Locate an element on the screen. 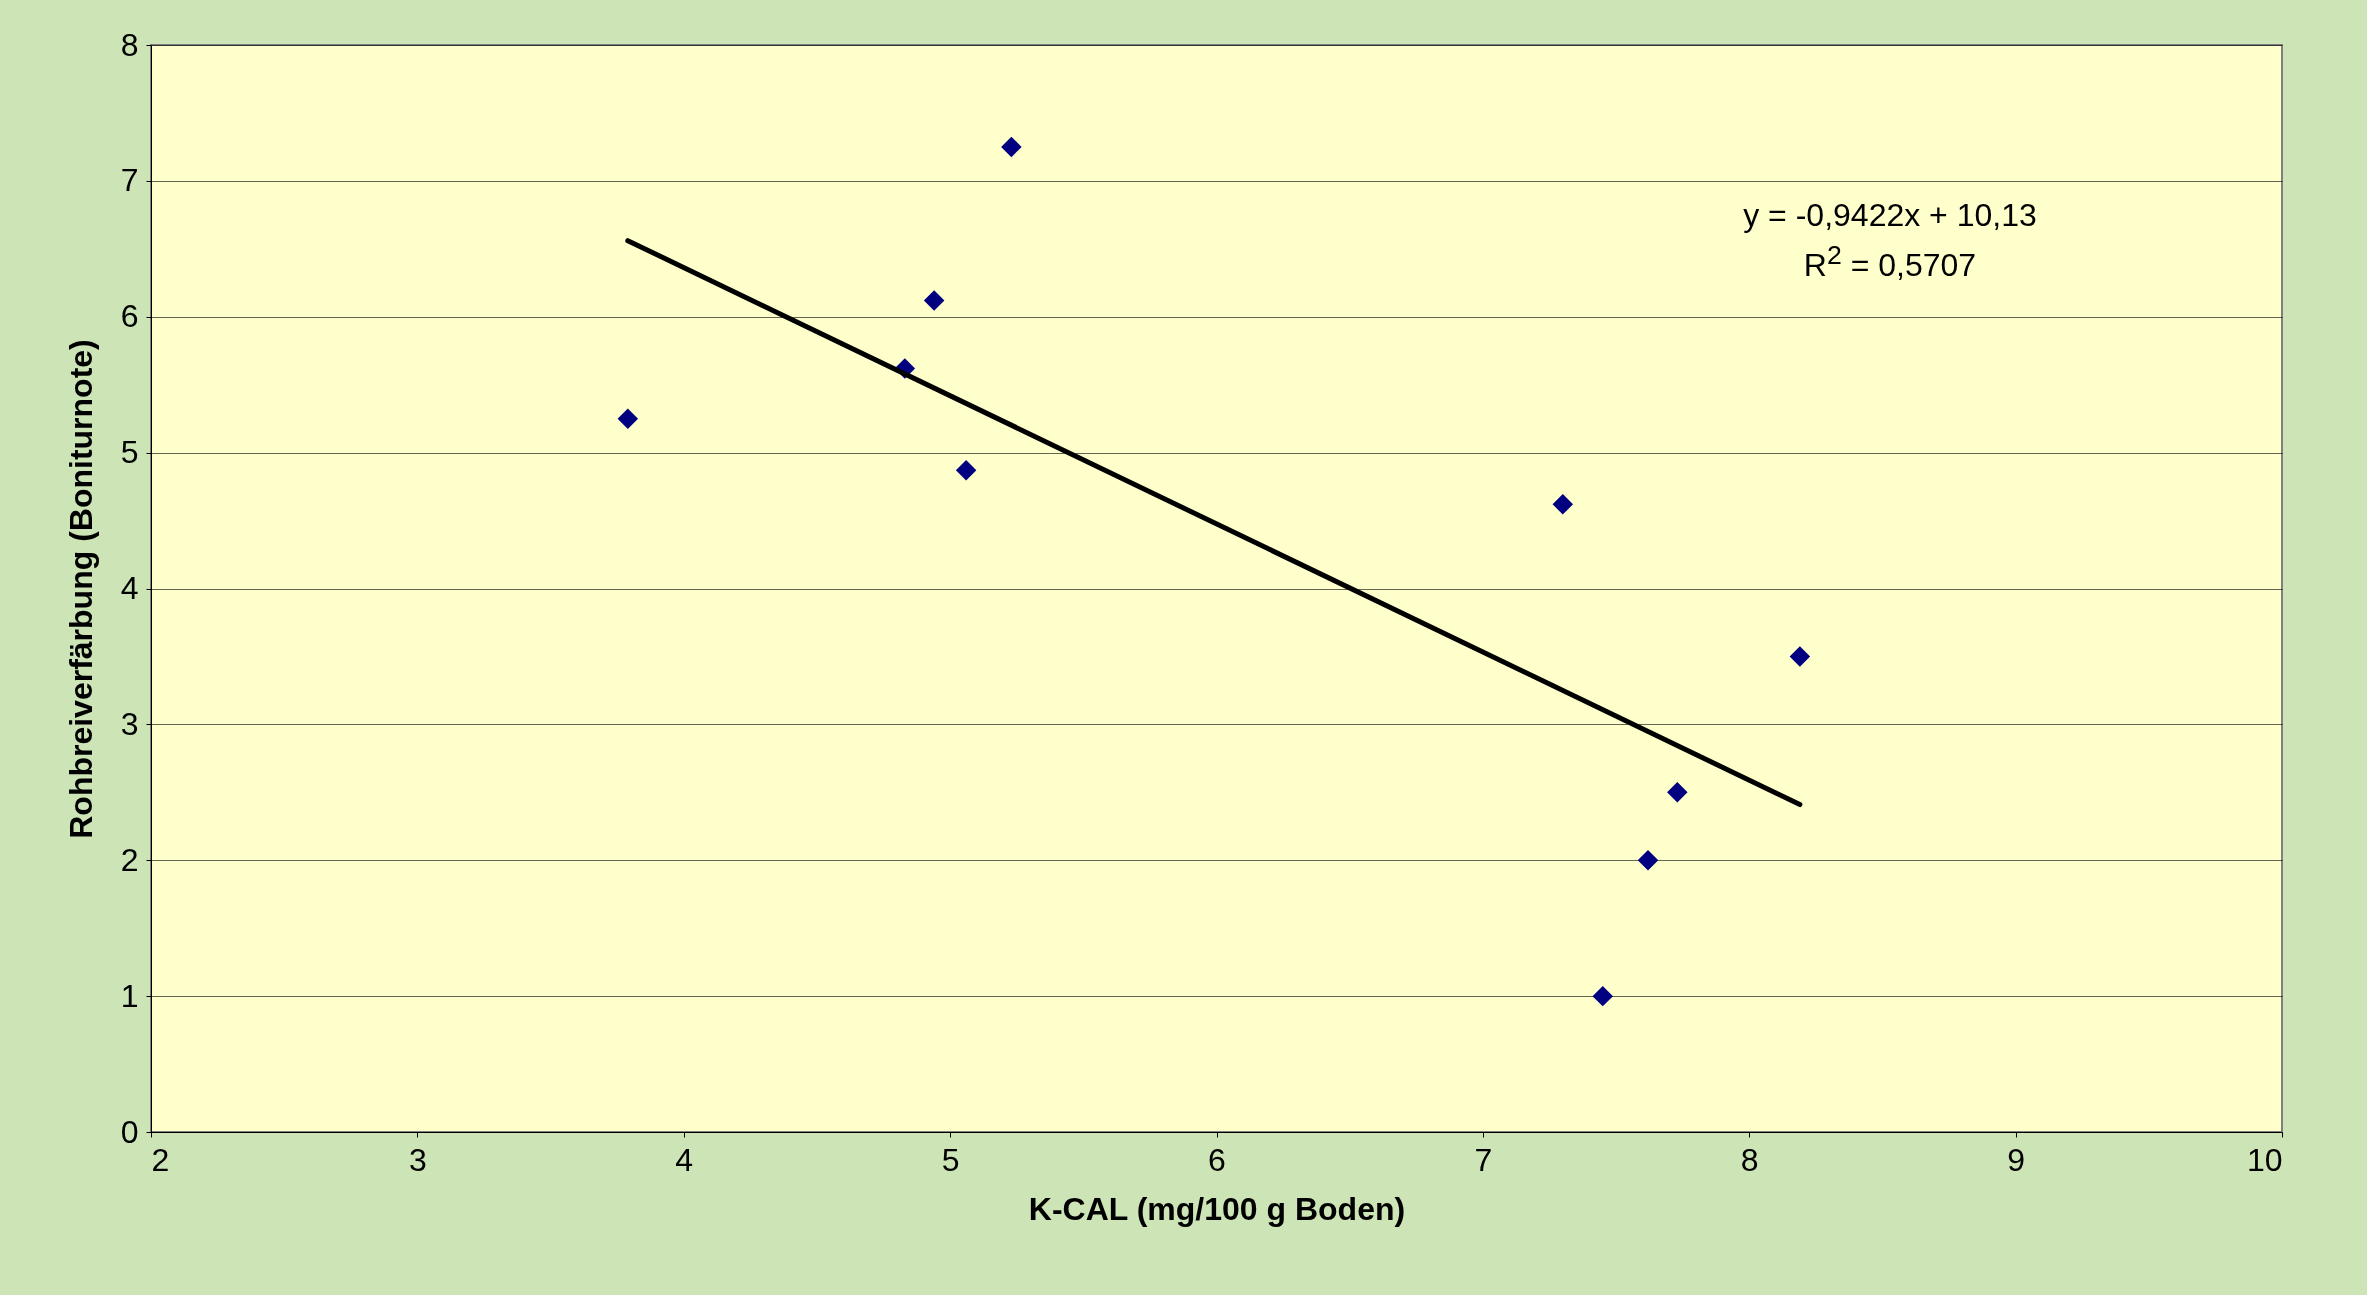 Image resolution: width=2367 pixels, height=1295 pixels. y-tick-label: 0 is located at coordinates (129, 1131).